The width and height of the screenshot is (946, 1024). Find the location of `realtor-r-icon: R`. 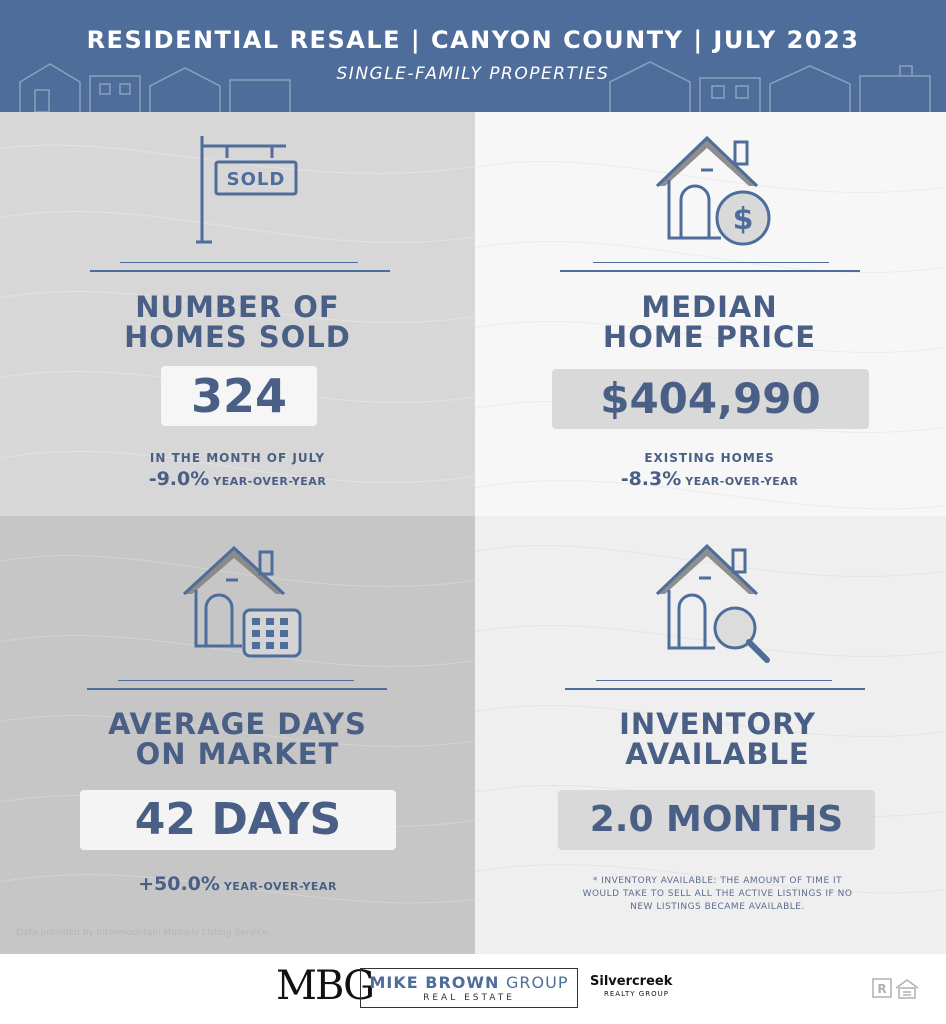

realtor-r-icon: R is located at coordinates (882, 988).